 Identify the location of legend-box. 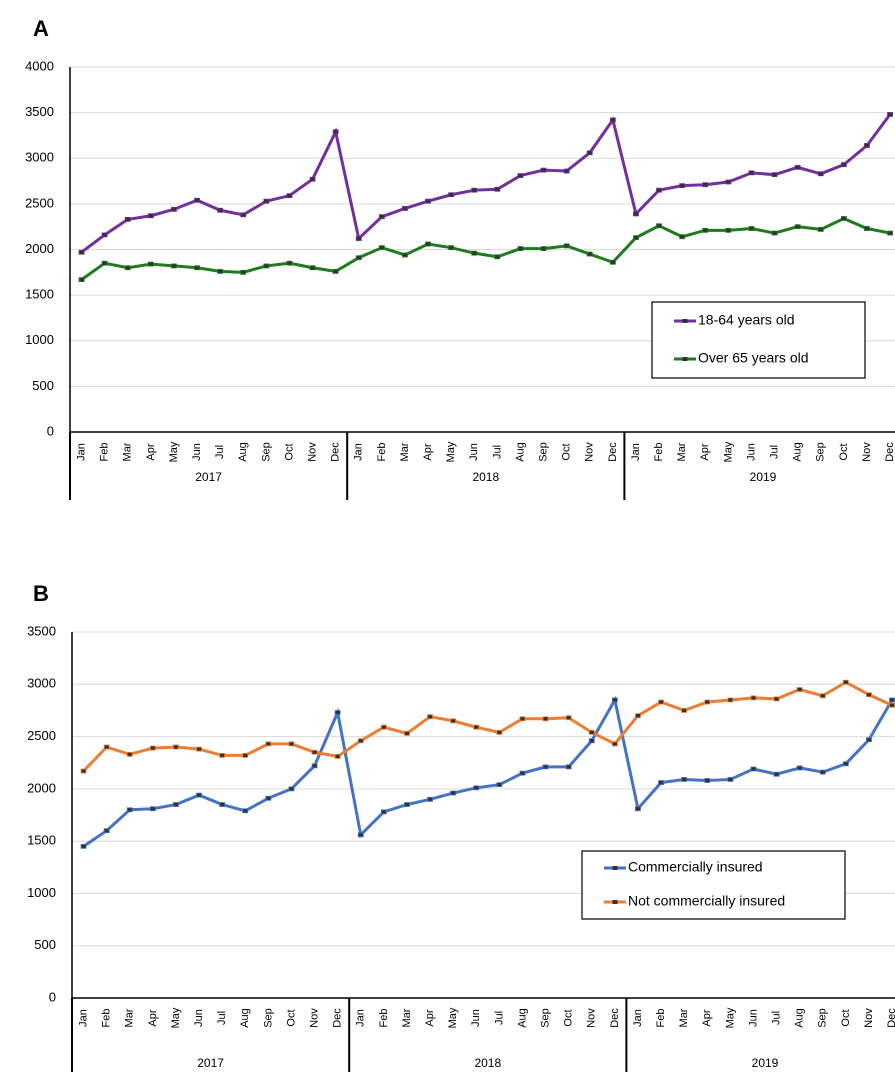
(713, 885).